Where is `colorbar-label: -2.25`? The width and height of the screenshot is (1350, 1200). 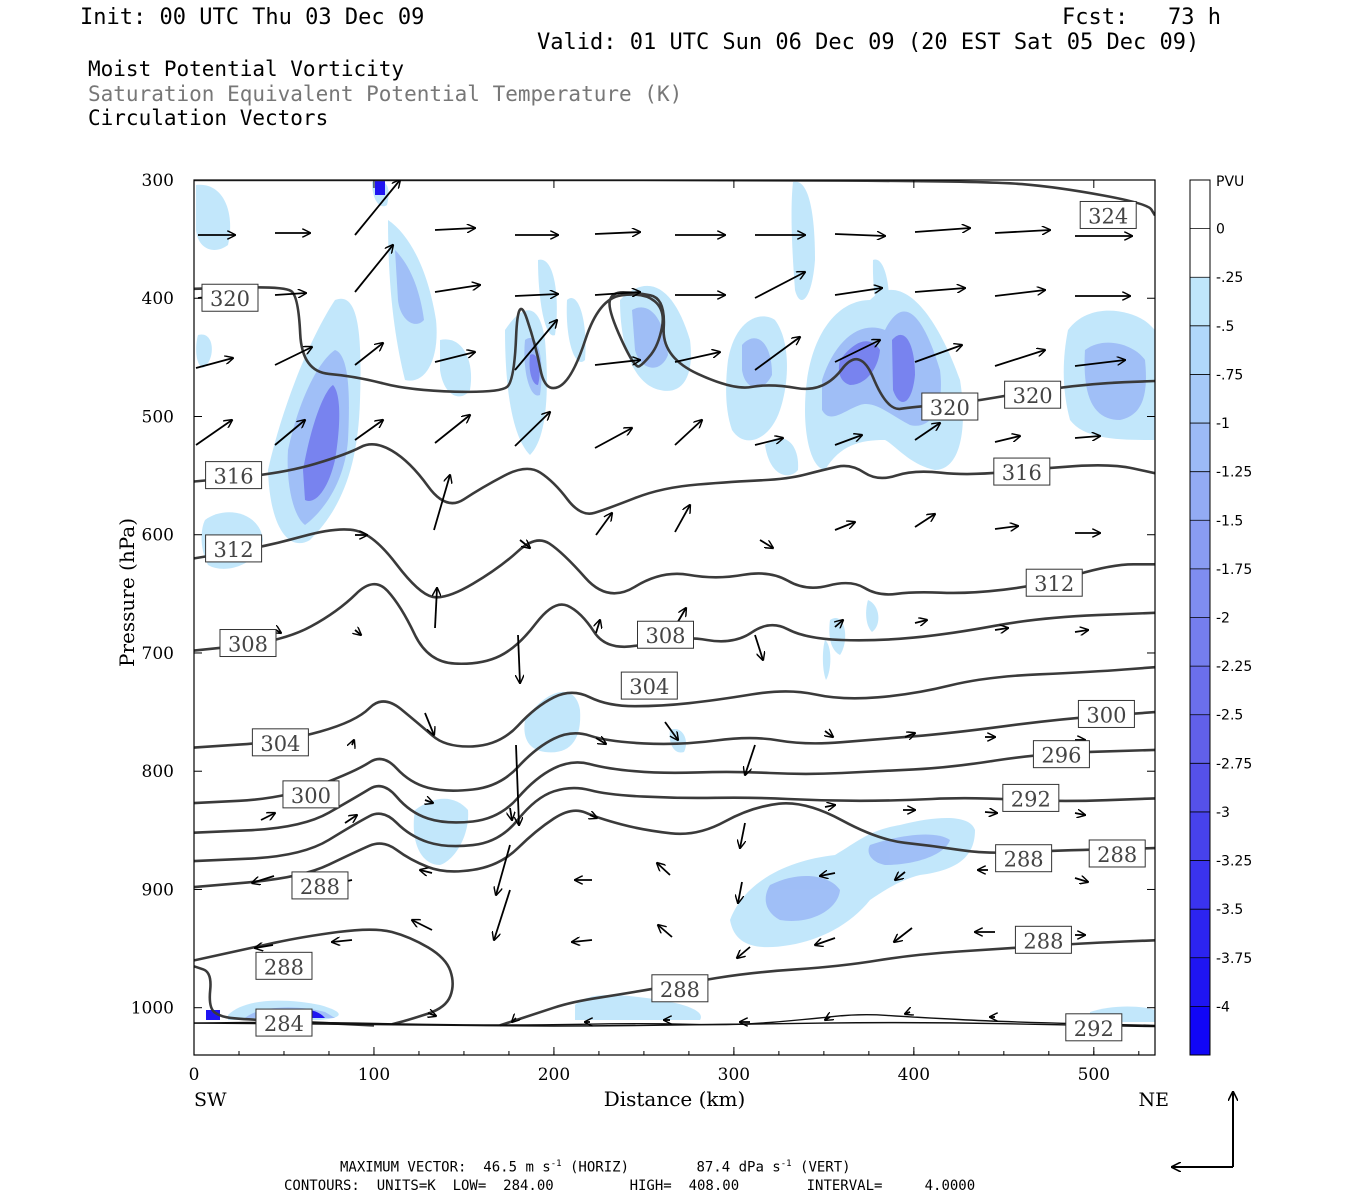
colorbar-label: -2.25 is located at coordinates (1234, 667).